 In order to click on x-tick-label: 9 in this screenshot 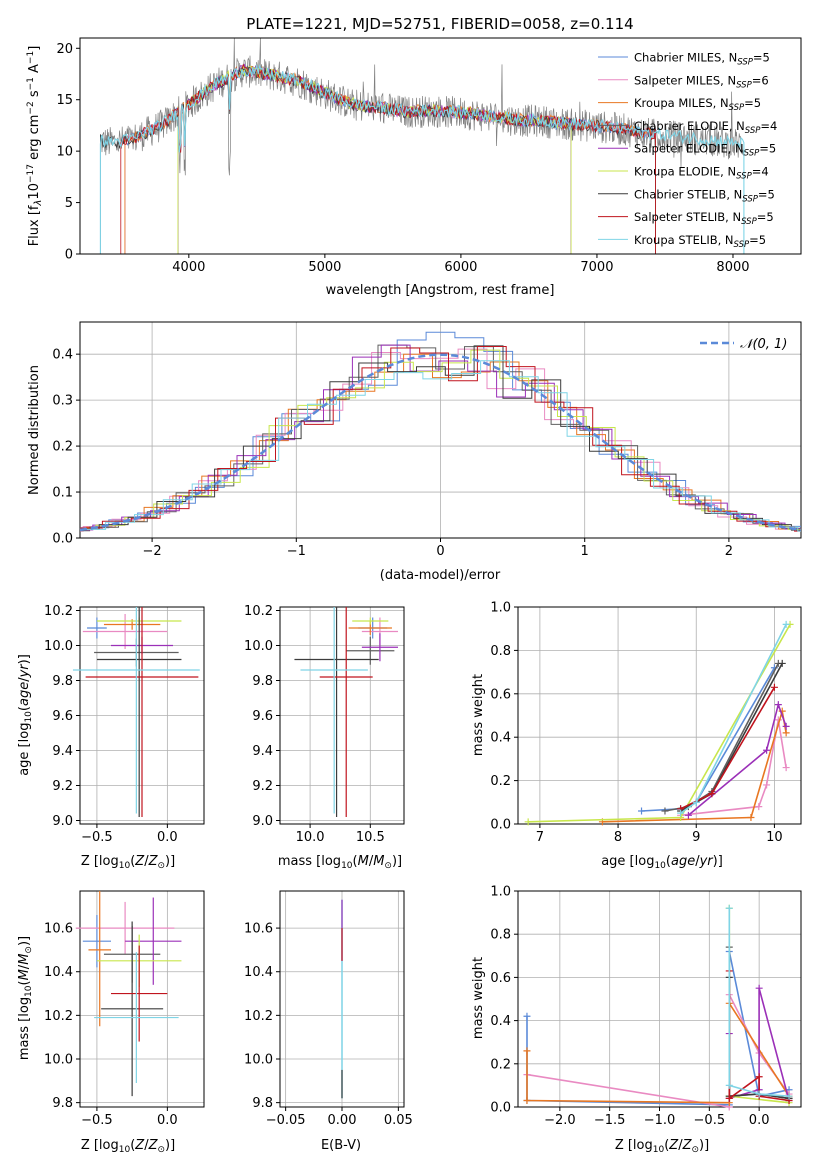, I will do `click(696, 837)`.